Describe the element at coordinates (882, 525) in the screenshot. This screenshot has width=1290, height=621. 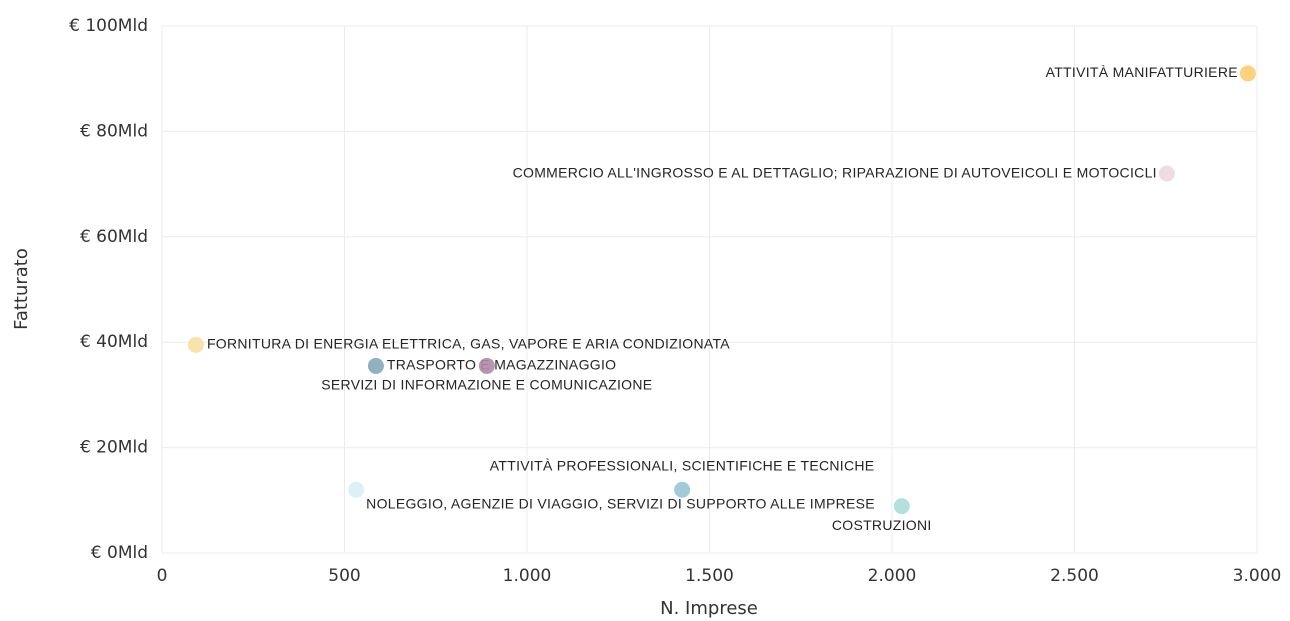
I see `point-label: COSTRUZIONI` at that location.